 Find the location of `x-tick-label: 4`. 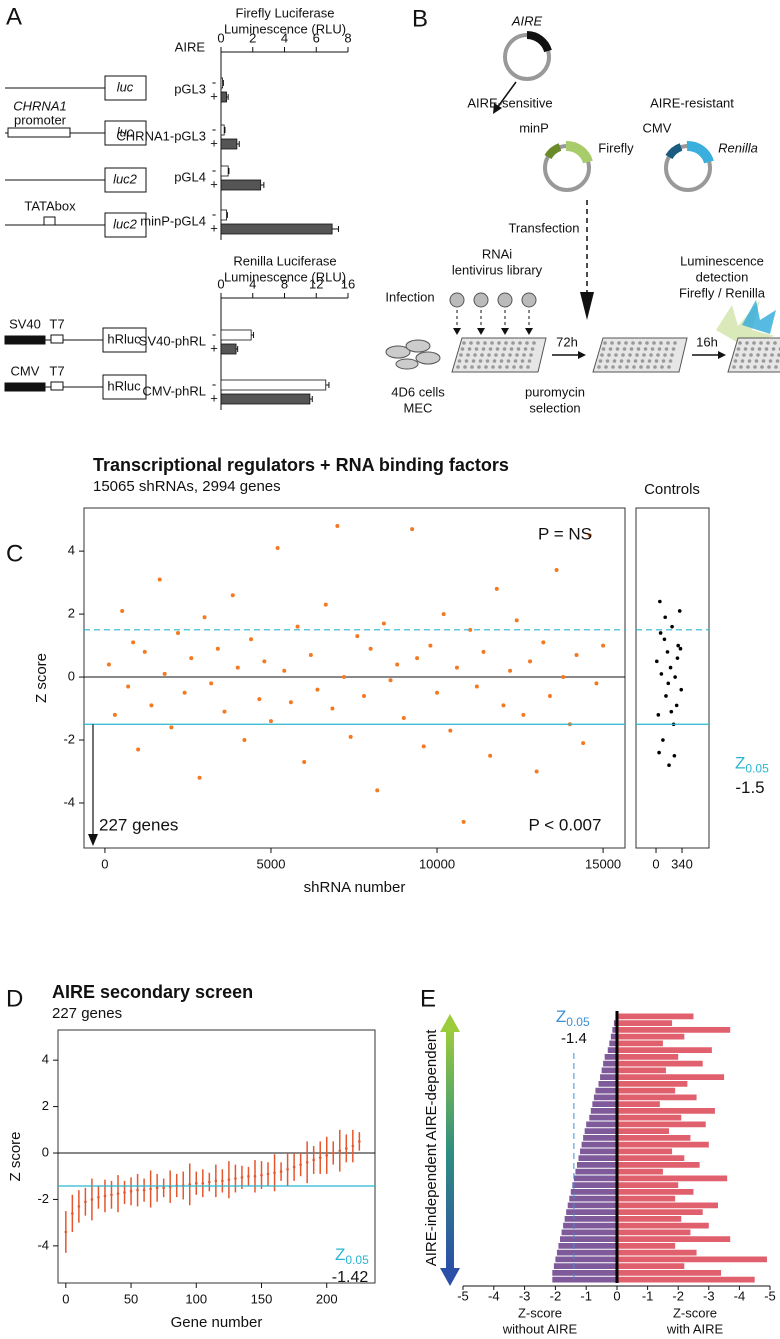

x-tick-label: 4 is located at coordinates (252, 283).